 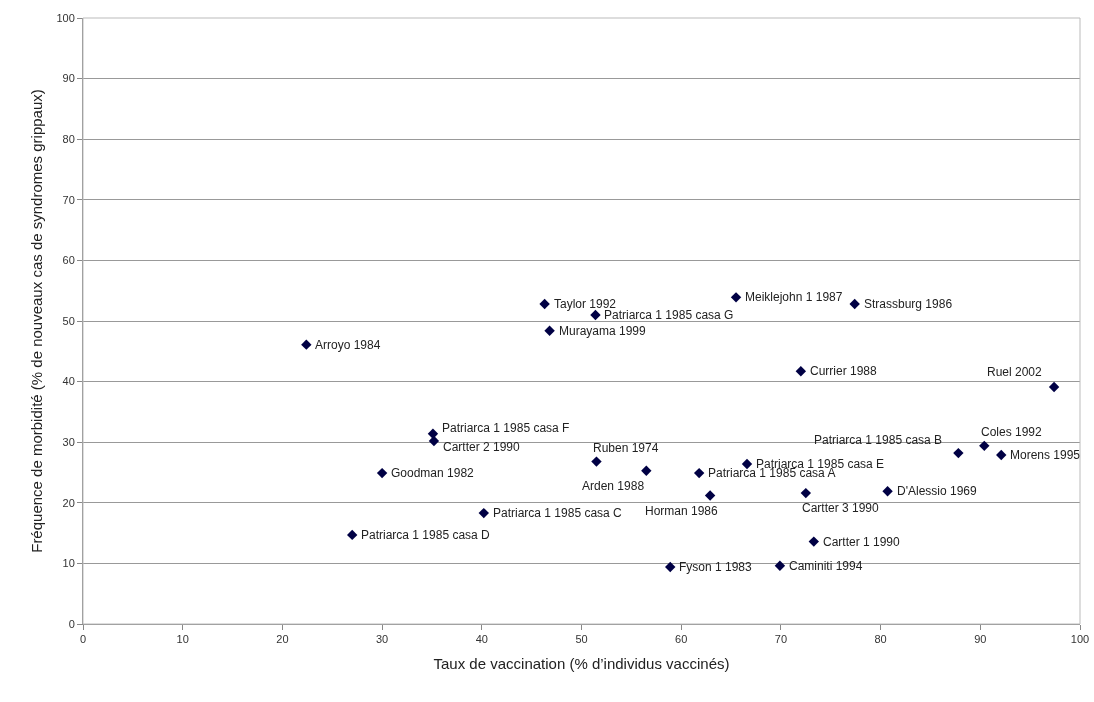 I want to click on x-tick-label: 100, so click(x=1080, y=639).